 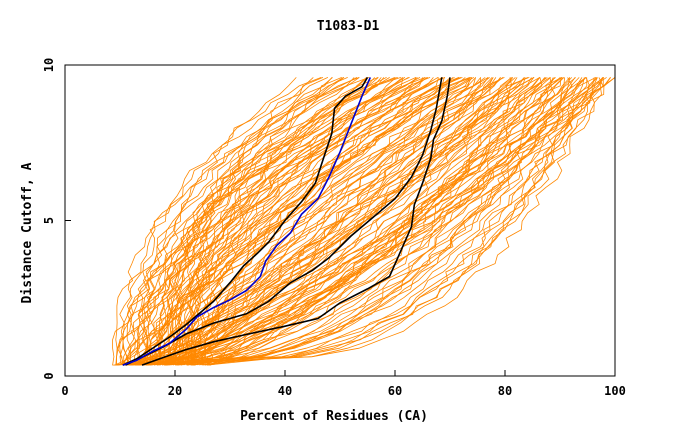 I want to click on x-tick-label: 40, so click(x=285, y=391).